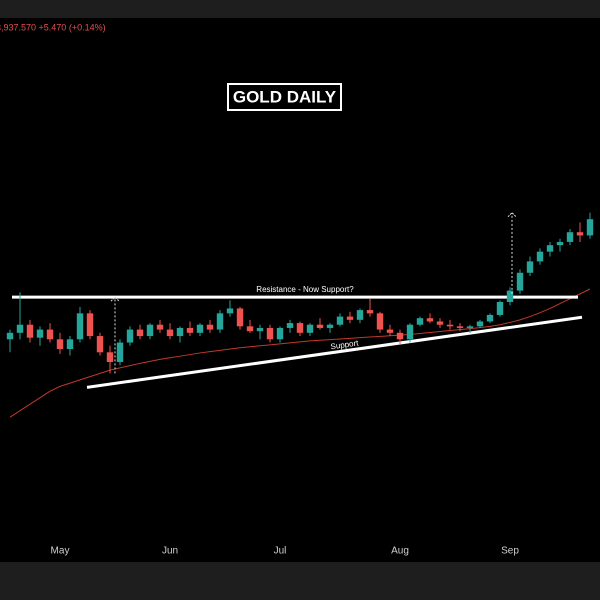  I want to click on title-box, so click(284, 97).